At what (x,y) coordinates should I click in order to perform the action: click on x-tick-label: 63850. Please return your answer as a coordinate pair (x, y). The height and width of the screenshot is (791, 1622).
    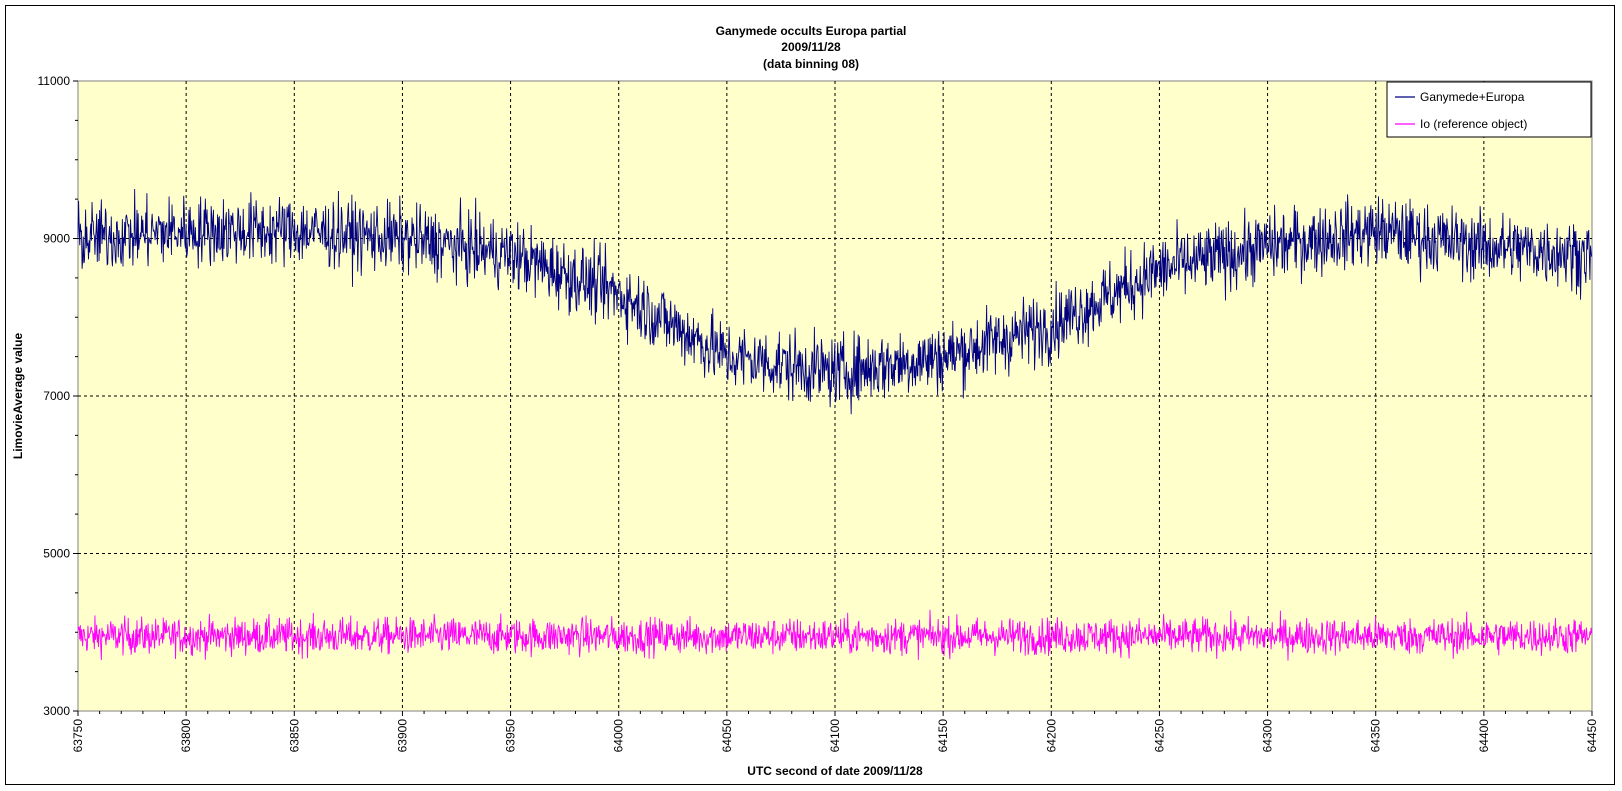
    Looking at the image, I should click on (294, 736).